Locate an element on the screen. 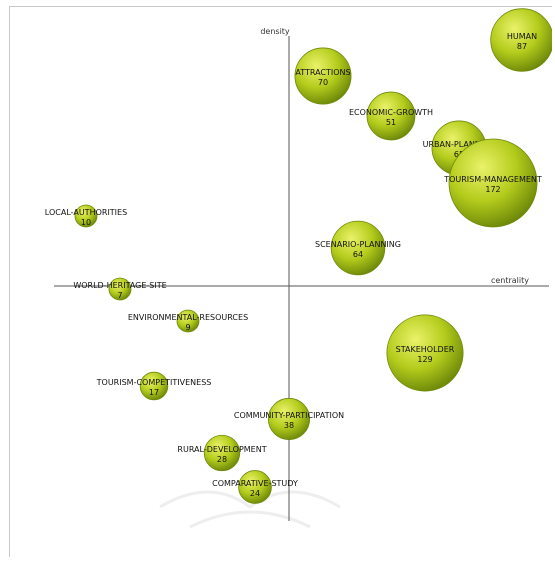 This screenshot has width=555, height=561. bubble-label: TOURISM-MANAGEMENT is located at coordinates (492, 179).